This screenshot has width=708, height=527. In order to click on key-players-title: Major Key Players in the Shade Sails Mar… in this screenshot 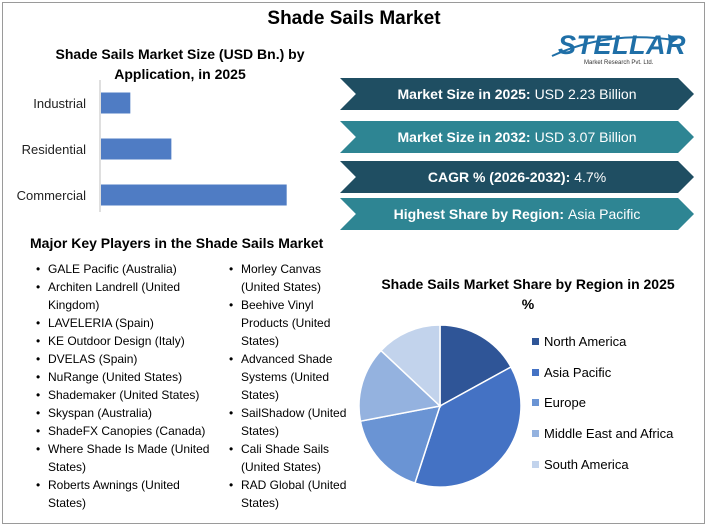, I will do `click(177, 243)`.